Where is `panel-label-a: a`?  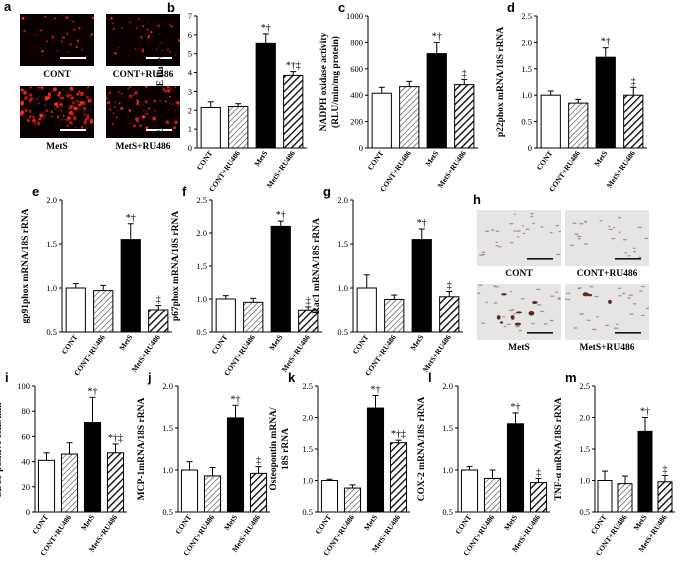
panel-label-a: a is located at coordinates (8, 7).